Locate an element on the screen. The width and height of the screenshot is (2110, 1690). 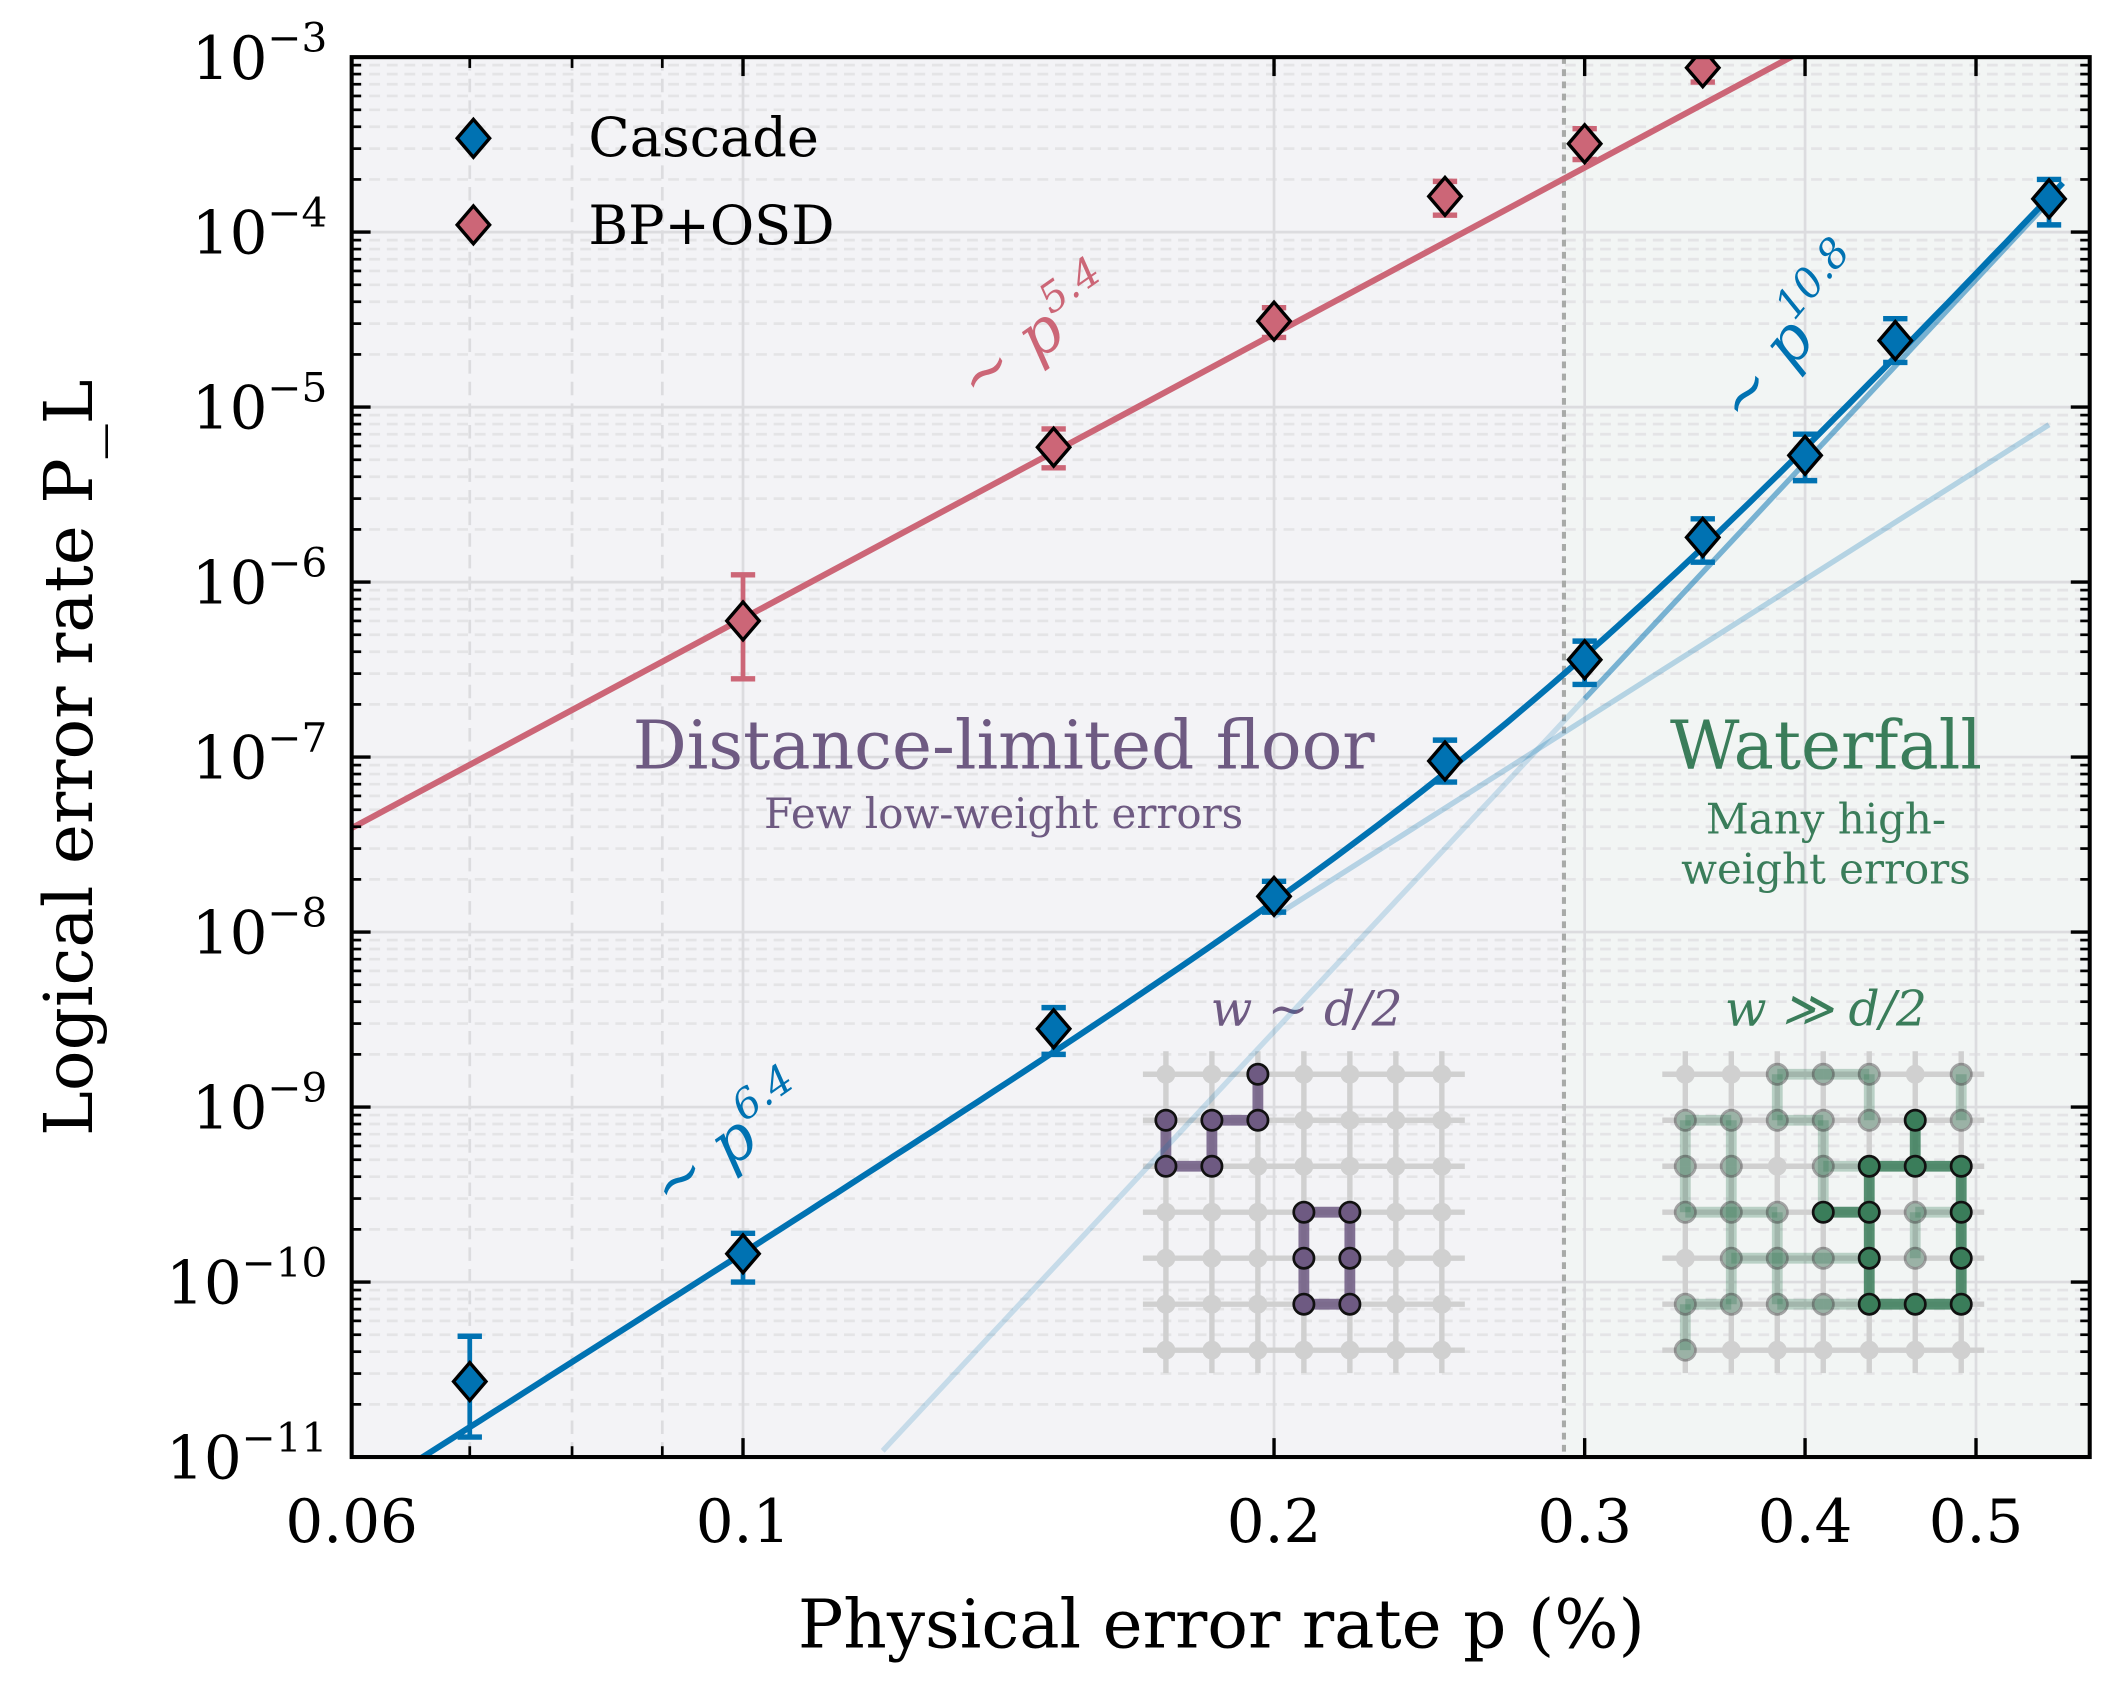
waterfall-inset-label: w ≫ d/2 is located at coordinates (1826, 1010).